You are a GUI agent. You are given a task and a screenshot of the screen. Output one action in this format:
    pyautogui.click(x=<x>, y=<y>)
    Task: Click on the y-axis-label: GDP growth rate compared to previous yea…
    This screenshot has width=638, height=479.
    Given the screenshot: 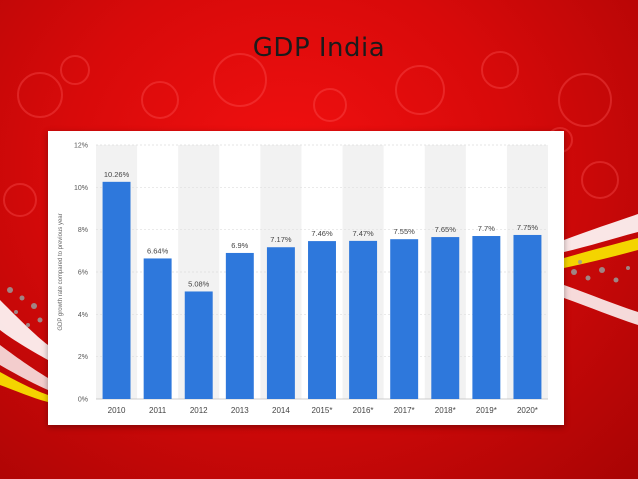 What is the action you would take?
    pyautogui.click(x=61, y=271)
    